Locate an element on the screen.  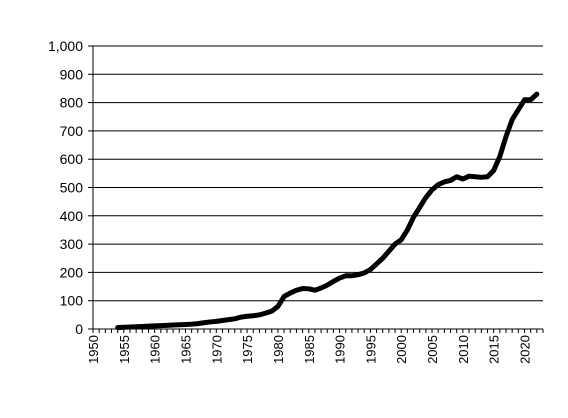
y-tick-label: 100 is located at coordinates (72, 301).